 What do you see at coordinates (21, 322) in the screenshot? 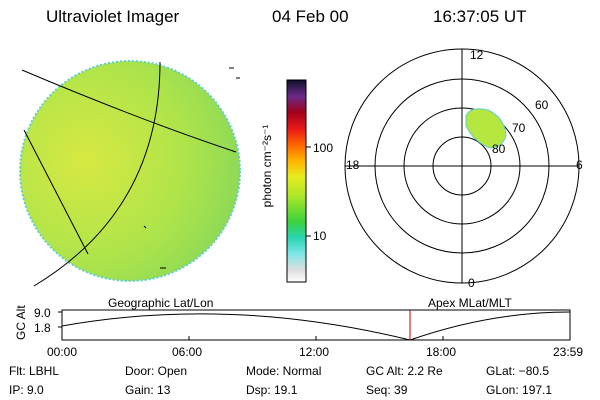
I see `timeline-axis-title: GC Alt` at bounding box center [21, 322].